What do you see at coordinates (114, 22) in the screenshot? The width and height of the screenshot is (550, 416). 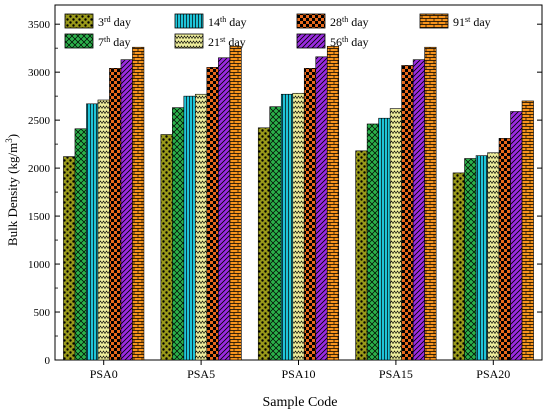 I see `legend-label-1: 3rd day` at bounding box center [114, 22].